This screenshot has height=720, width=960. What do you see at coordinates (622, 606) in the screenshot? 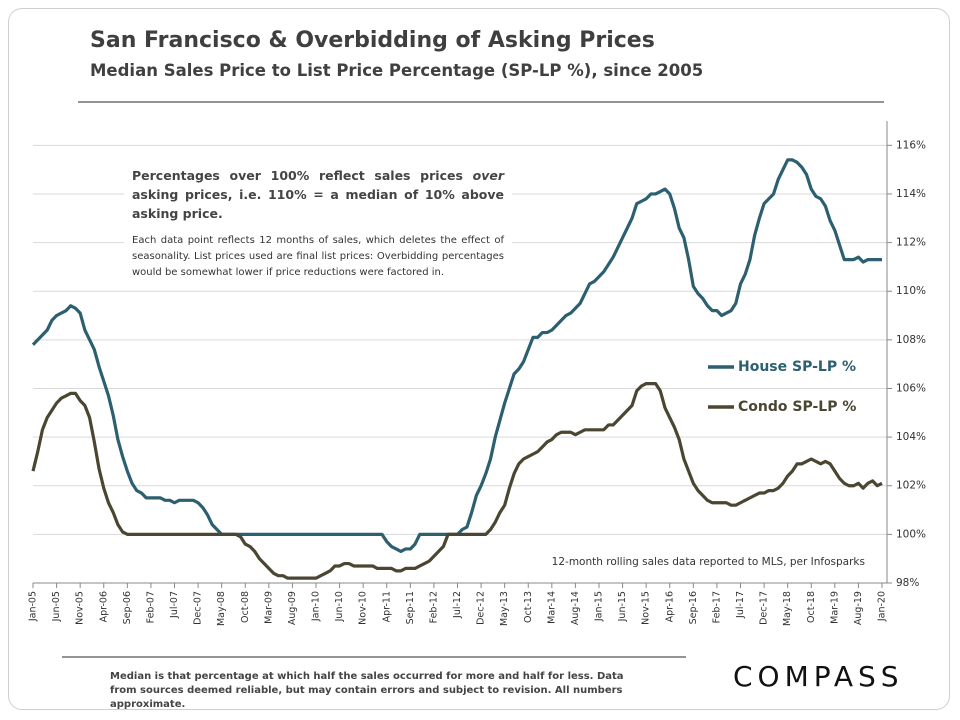
I see `x-tick-label: Jun-15` at bounding box center [622, 606].